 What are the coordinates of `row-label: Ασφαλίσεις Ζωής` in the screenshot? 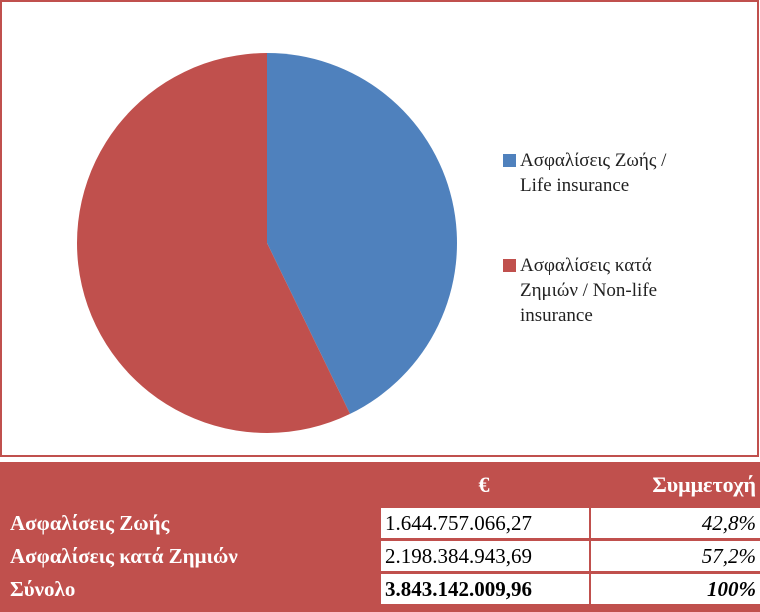 It's located at (90, 522).